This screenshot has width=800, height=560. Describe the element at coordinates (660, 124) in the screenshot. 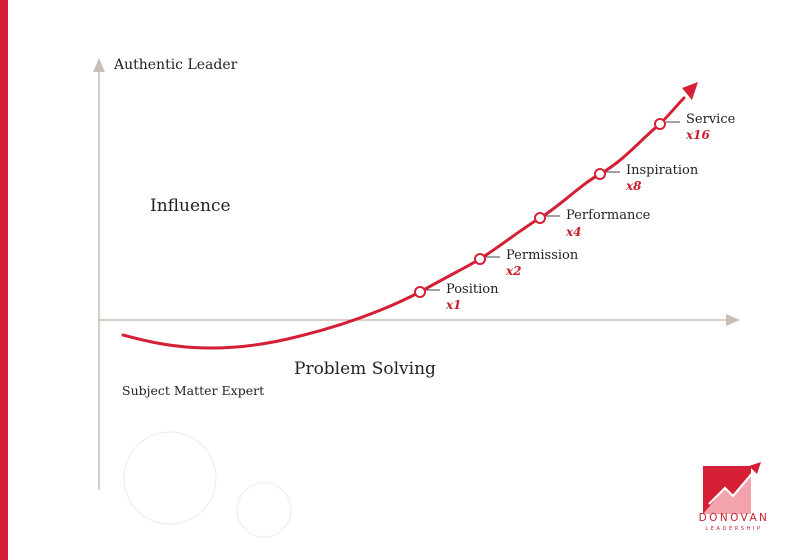

I see `stage-marker-service` at that location.